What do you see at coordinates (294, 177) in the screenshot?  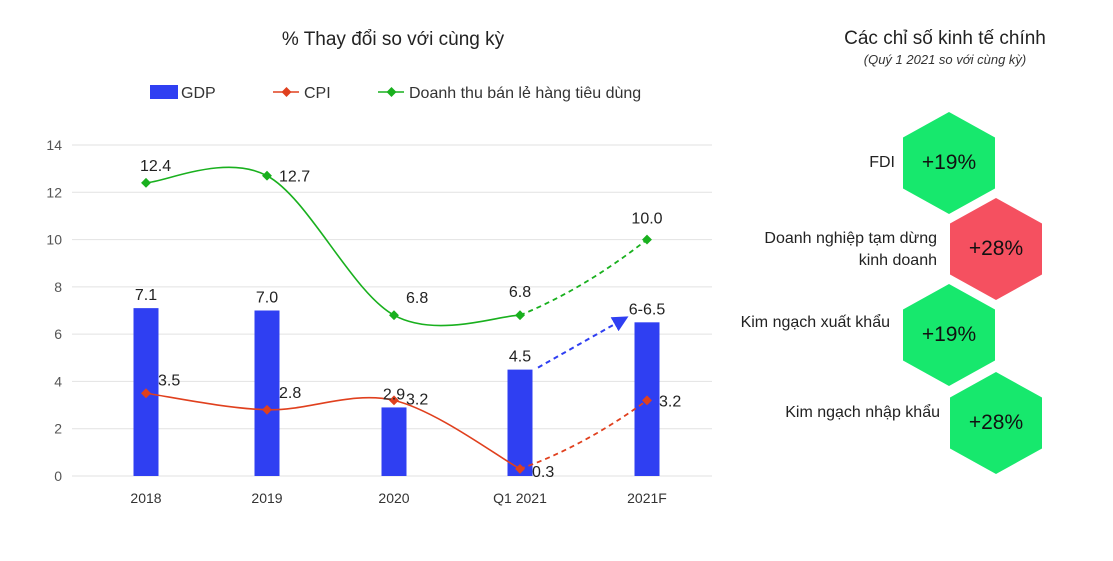 I see `retail-data-label: 12.7` at bounding box center [294, 177].